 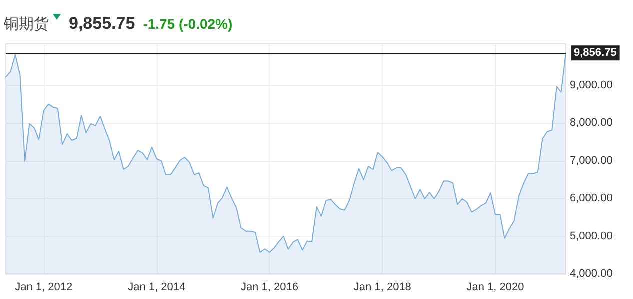 What do you see at coordinates (591, 85) in the screenshot?
I see `y-tick-label: 9,000.00` at bounding box center [591, 85].